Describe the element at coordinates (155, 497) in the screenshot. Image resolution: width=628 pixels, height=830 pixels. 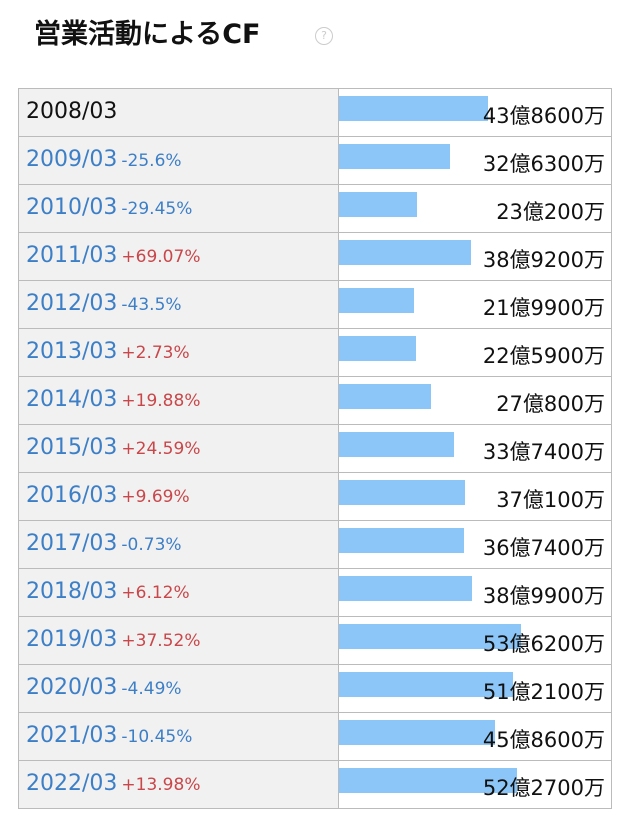
I see `change-rate: +9.69%` at that location.